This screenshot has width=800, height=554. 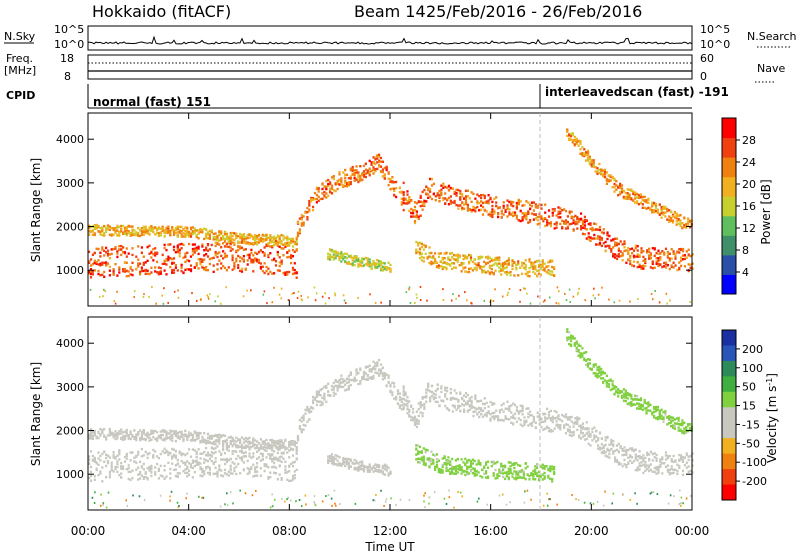 I want to click on beam-label: Beam 14, so click(x=390, y=11).